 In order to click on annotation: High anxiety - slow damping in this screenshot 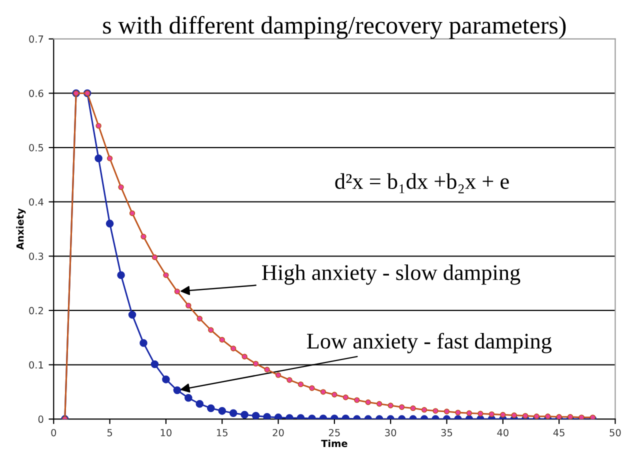, I will do `click(391, 274)`.